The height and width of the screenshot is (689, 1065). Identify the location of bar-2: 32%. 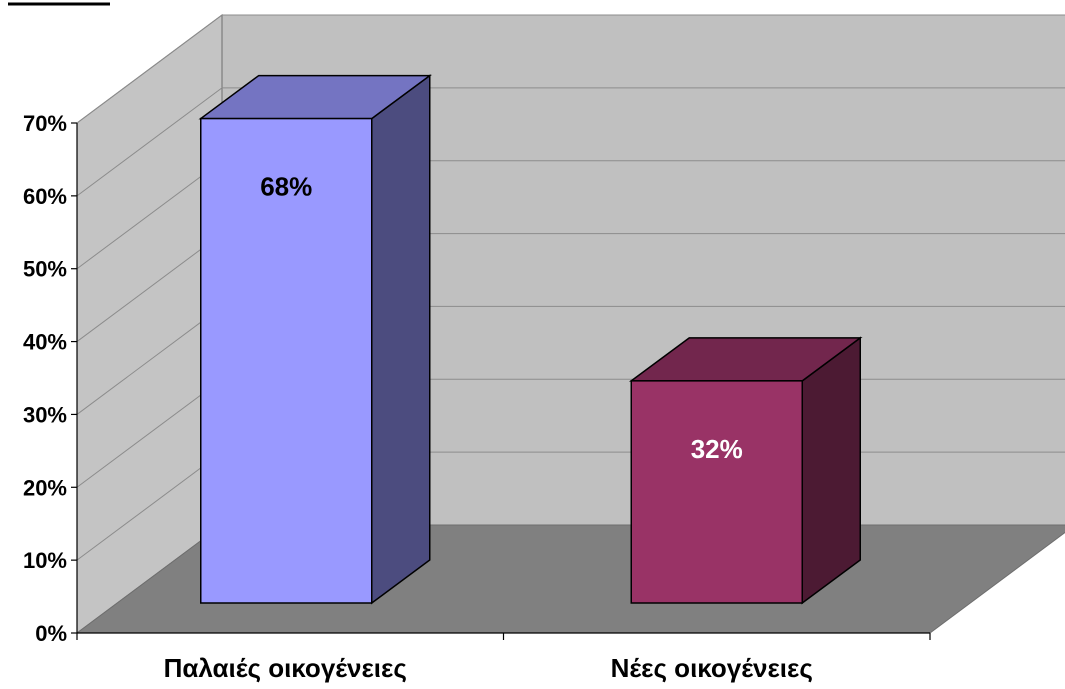
(745, 470).